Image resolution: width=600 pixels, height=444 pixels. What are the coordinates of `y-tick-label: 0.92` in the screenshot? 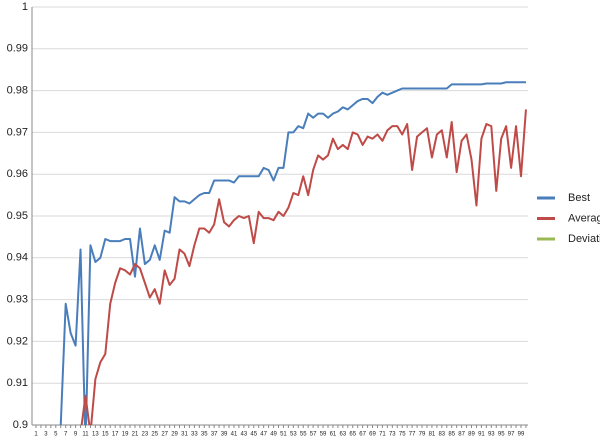 It's located at (17, 341).